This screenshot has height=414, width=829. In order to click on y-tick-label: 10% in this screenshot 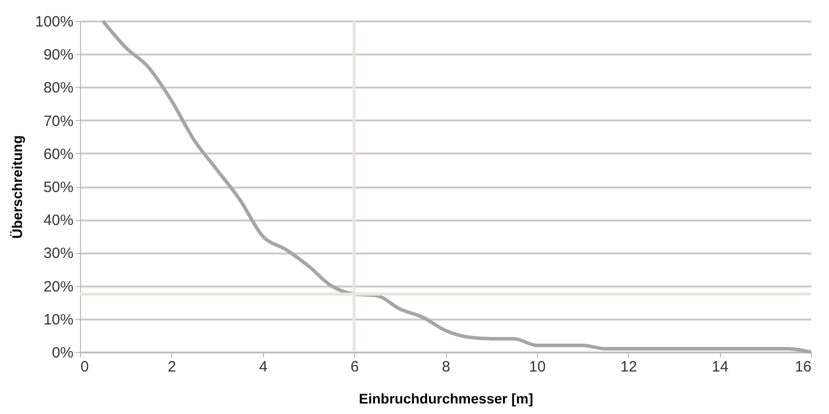, I will do `click(58, 319)`.